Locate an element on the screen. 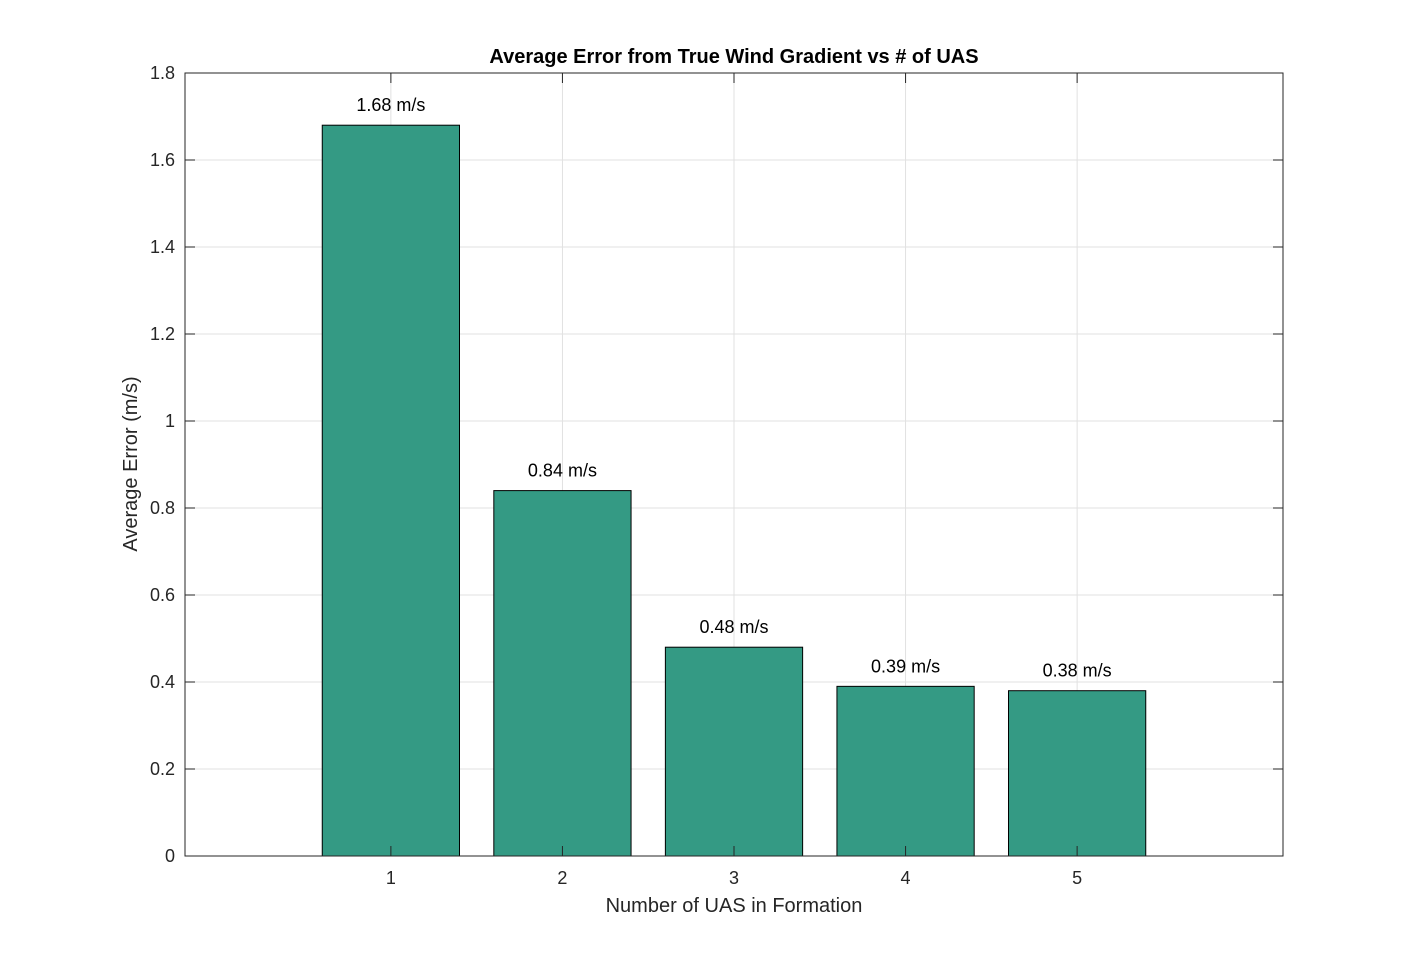 This screenshot has width=1418, height=962. data-label-4: 0.39 m/s is located at coordinates (905, 666).